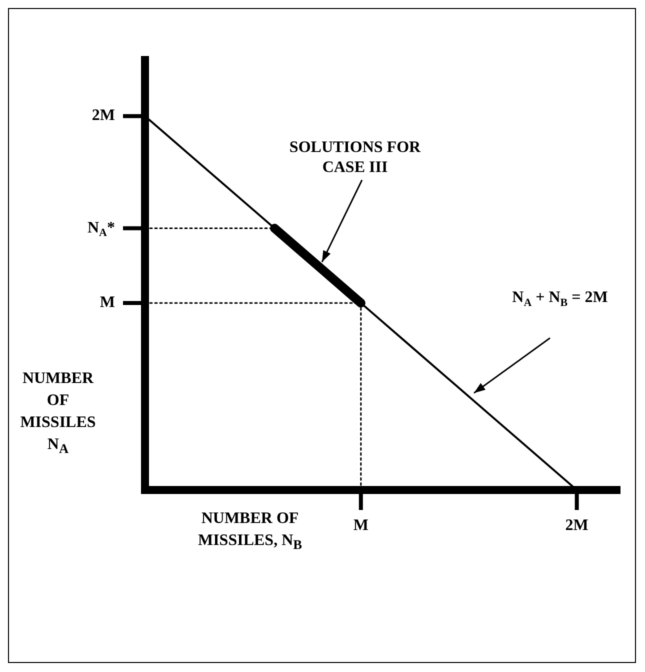 Image resolution: width=645 pixels, height=672 pixels. Describe the element at coordinates (104, 115) in the screenshot. I see `text: 2M` at that location.